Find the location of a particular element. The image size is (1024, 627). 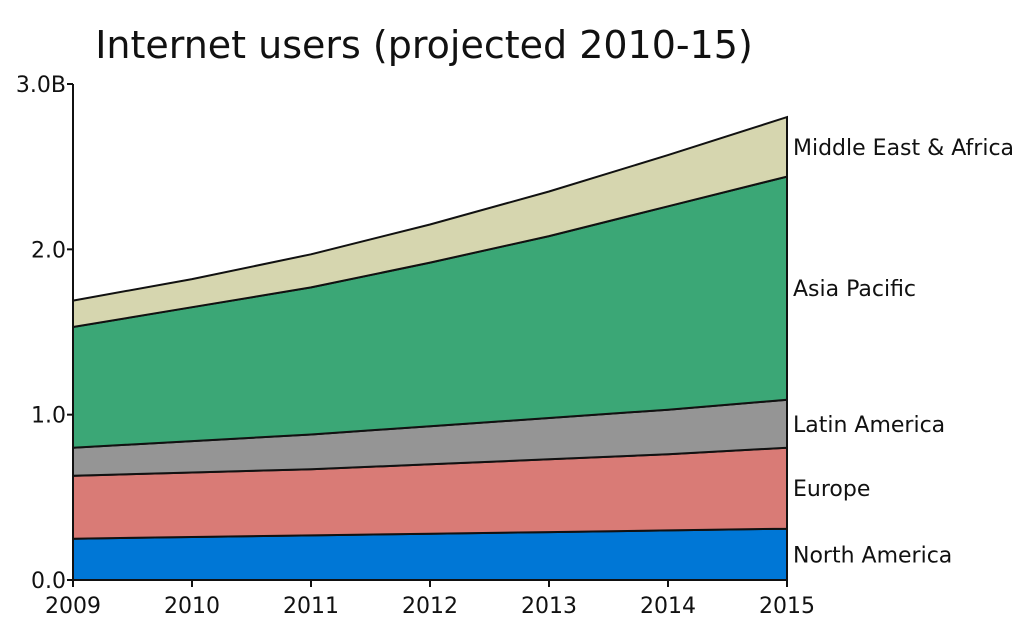

label-middle-east-africa: Middle East & Africa is located at coordinates (903, 148).